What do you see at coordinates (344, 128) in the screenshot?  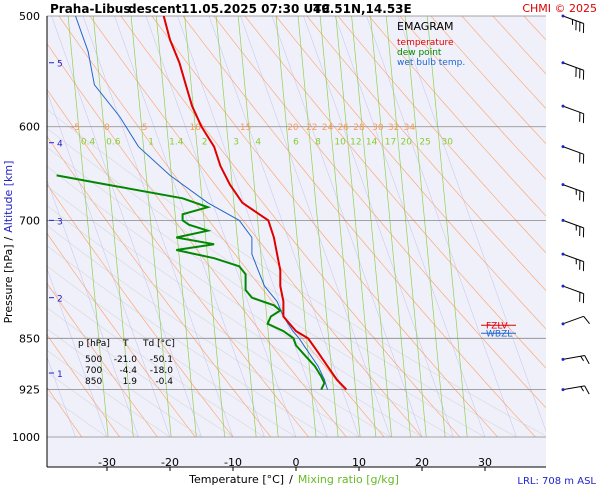 I see `dry-adiabat-label: 26` at bounding box center [344, 128].